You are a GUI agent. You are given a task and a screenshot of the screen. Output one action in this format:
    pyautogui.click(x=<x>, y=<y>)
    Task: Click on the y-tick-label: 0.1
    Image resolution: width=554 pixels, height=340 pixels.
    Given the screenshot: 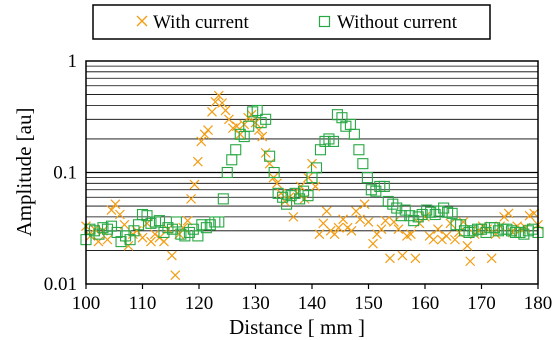 What is the action you would take?
    pyautogui.click(x=65, y=173)
    